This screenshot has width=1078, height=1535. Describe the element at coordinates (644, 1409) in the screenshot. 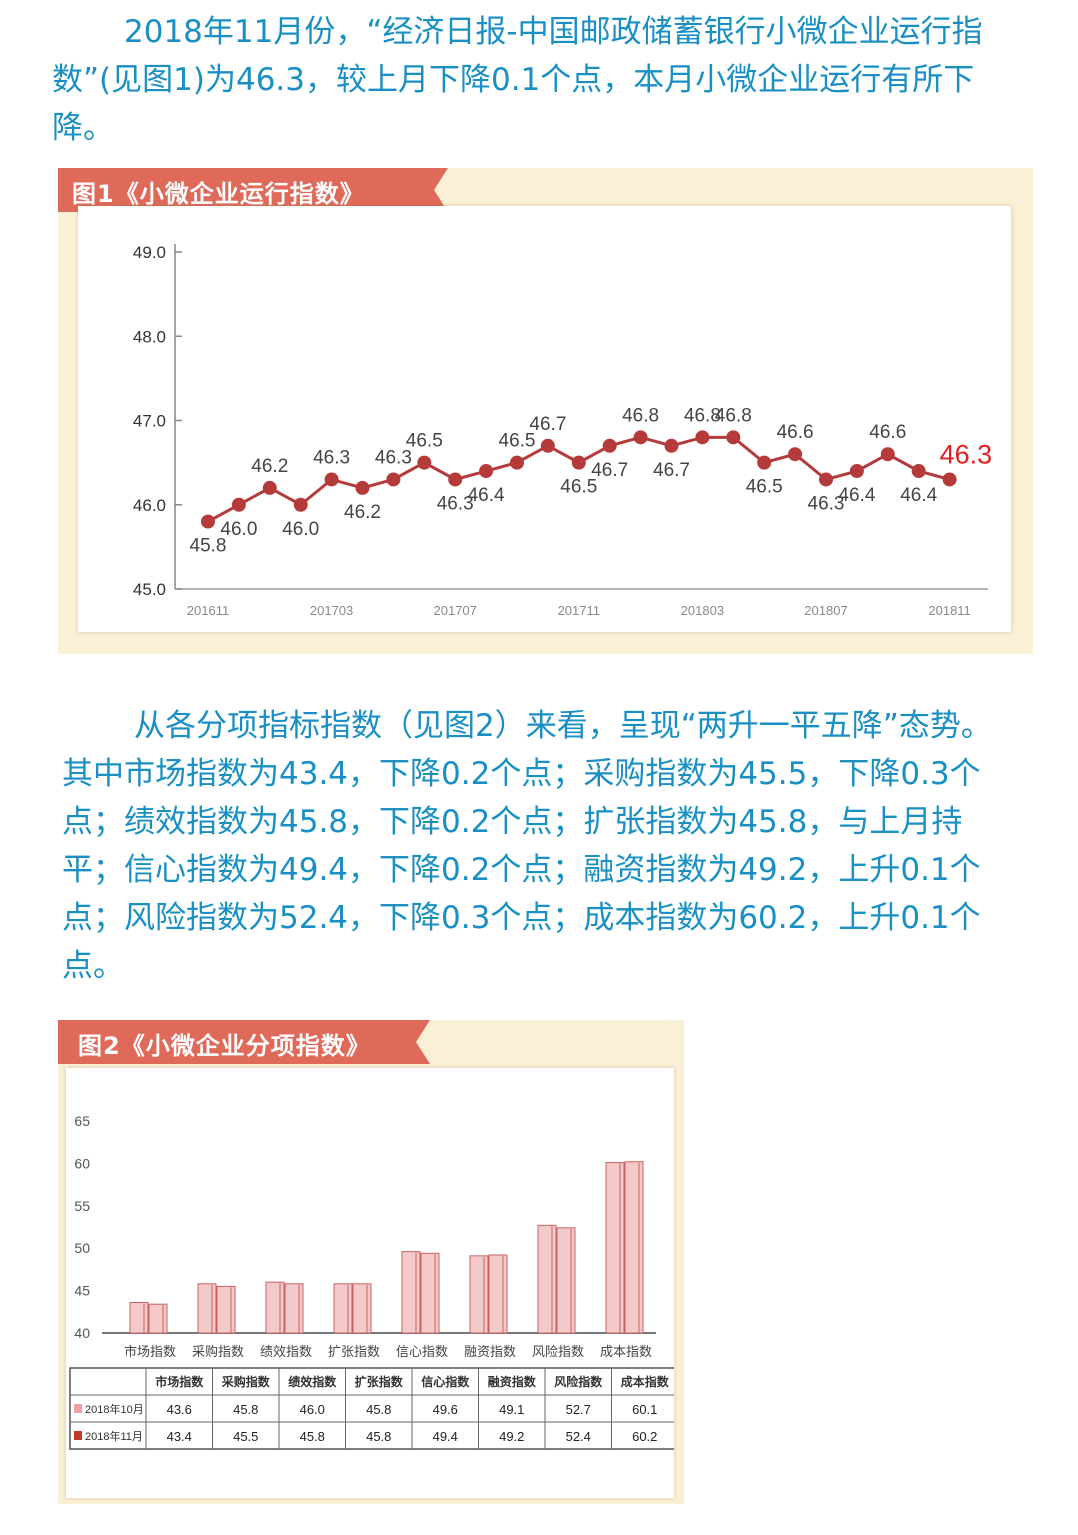

I see `table-cell: 60.1` at that location.